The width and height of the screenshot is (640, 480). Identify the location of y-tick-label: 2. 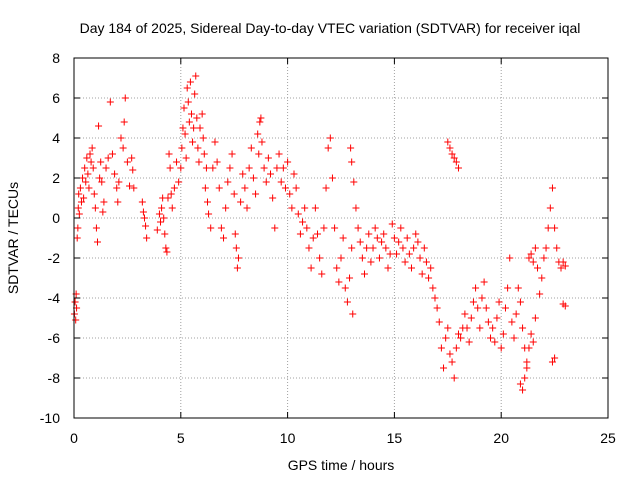
(56, 178).